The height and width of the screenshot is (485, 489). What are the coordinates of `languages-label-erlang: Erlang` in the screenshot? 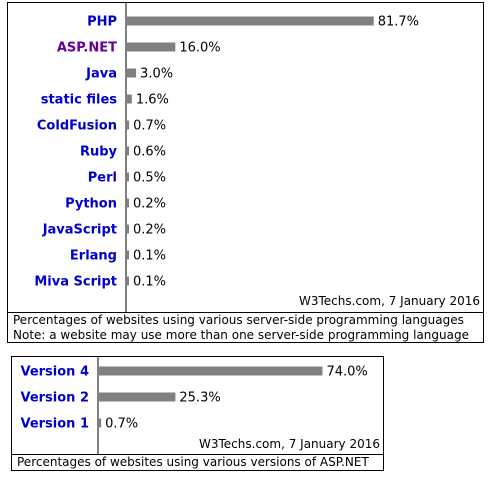 It's located at (93, 256).